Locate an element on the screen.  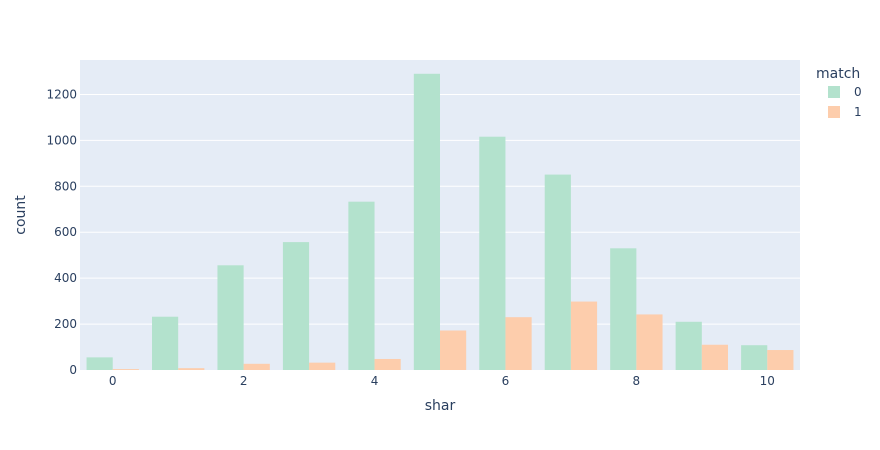
y-tick-label: 200 is located at coordinates (65, 324).